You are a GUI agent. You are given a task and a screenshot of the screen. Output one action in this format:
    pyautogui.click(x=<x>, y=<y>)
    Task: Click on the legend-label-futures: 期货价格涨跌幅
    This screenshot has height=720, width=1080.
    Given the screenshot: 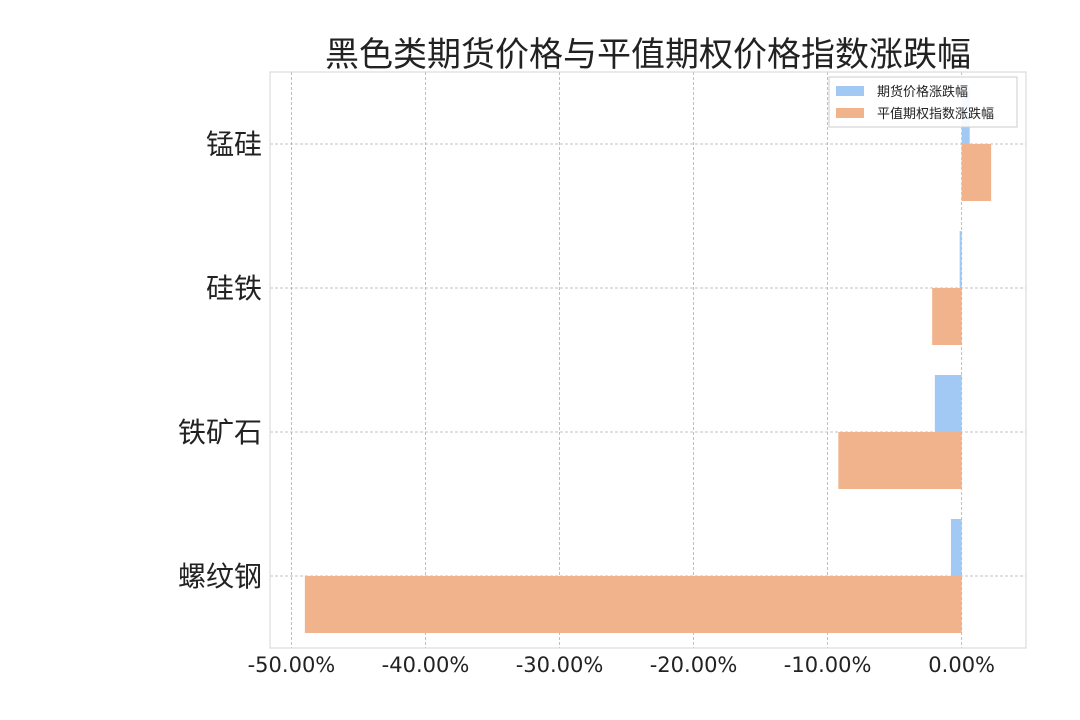 What is the action you would take?
    pyautogui.click(x=922, y=92)
    